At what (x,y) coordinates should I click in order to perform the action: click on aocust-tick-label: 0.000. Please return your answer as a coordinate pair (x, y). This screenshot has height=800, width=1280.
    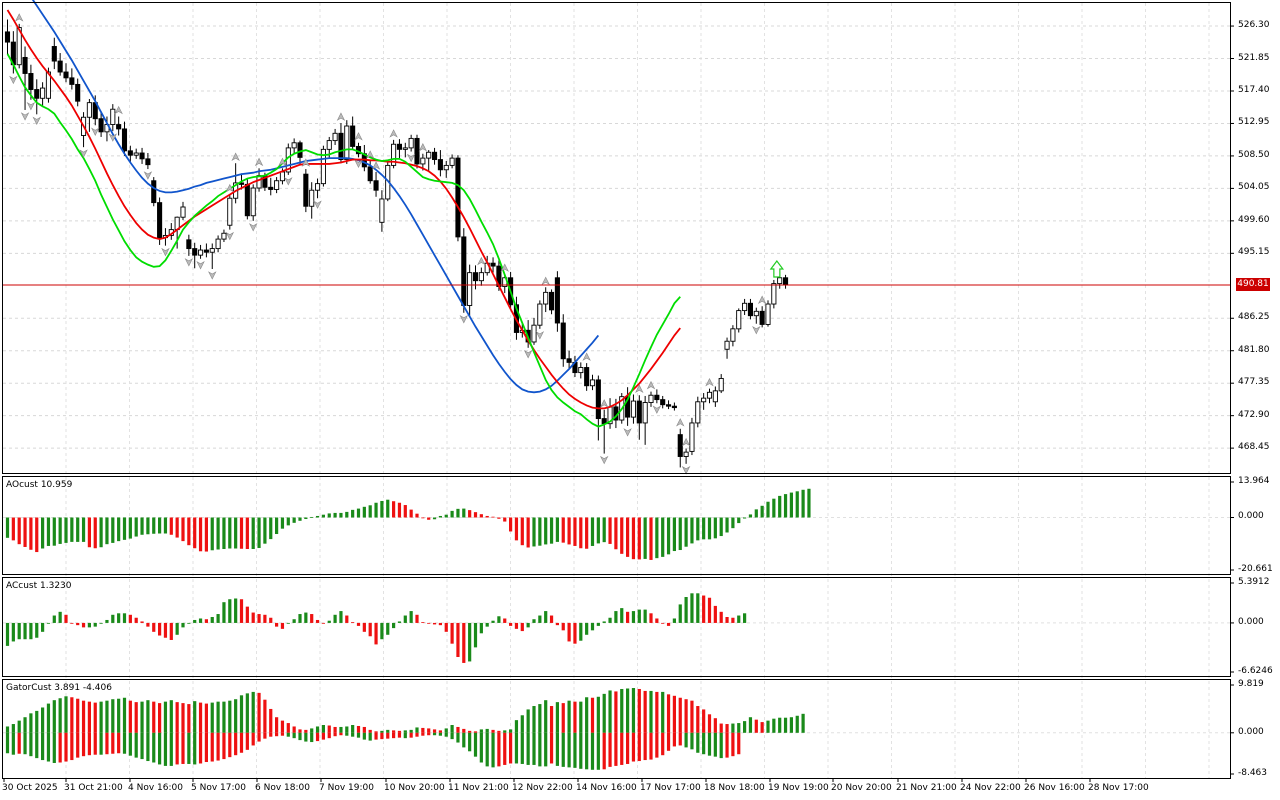
    Looking at the image, I should click on (1251, 516).